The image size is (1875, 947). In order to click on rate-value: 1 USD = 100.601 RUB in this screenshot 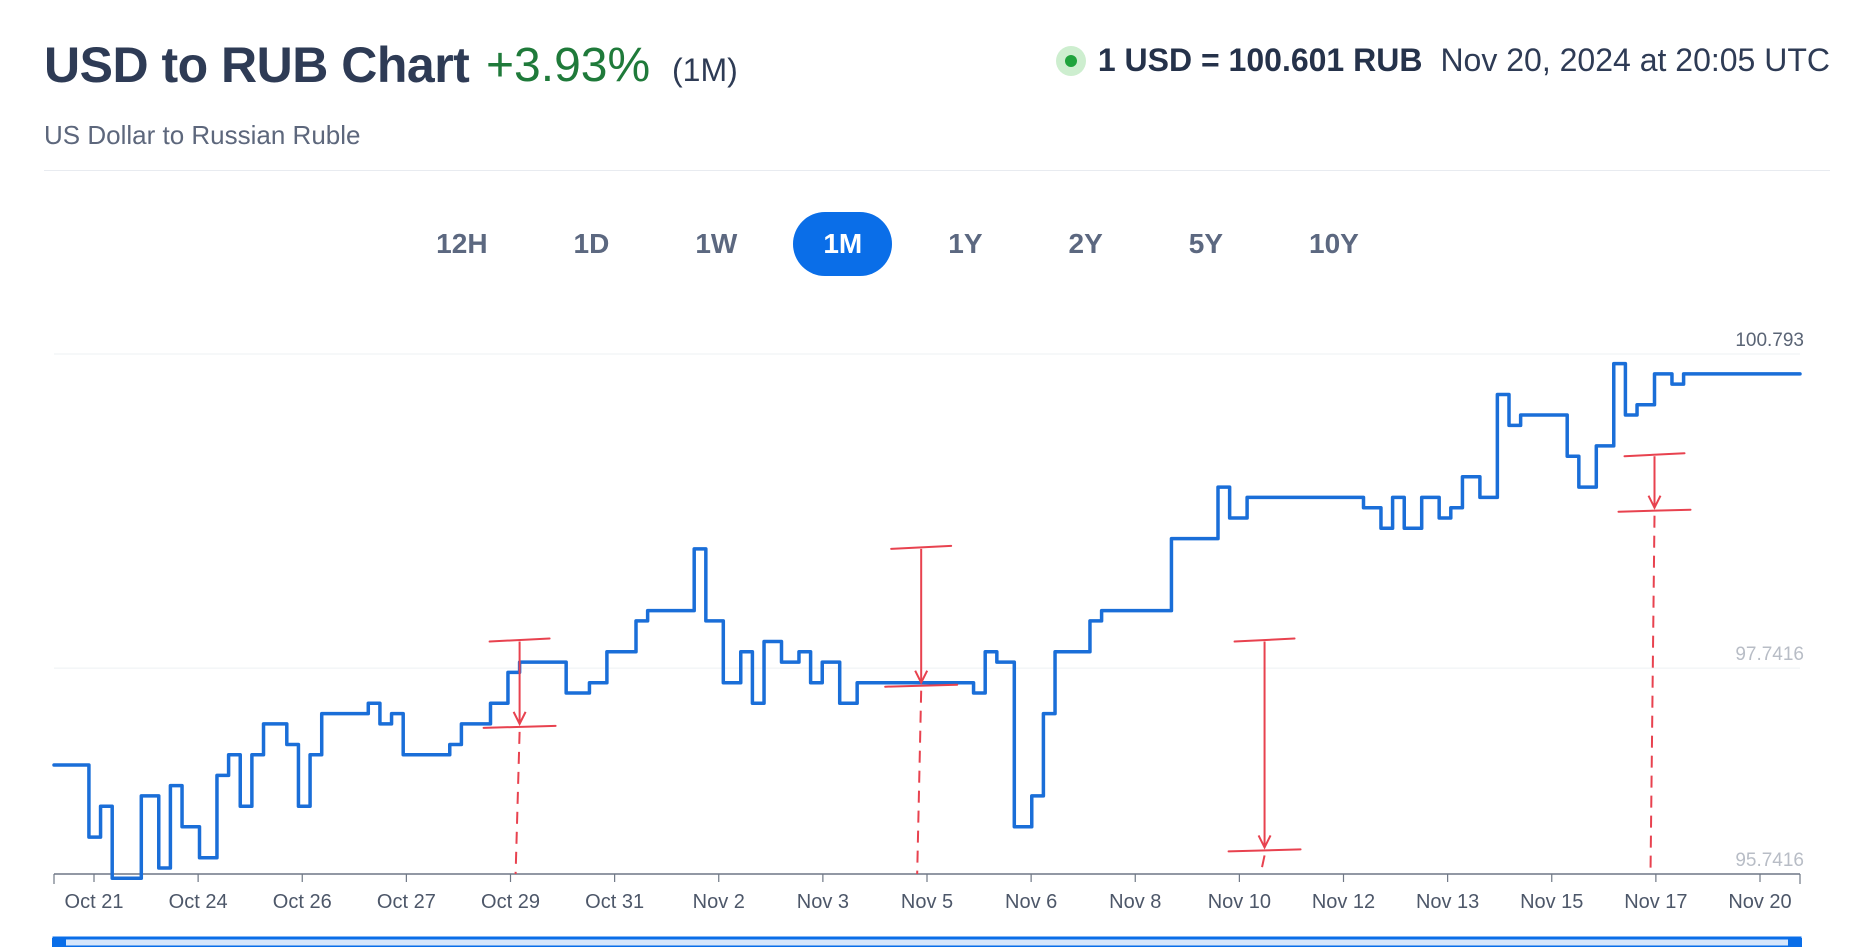, I will do `click(1260, 60)`.